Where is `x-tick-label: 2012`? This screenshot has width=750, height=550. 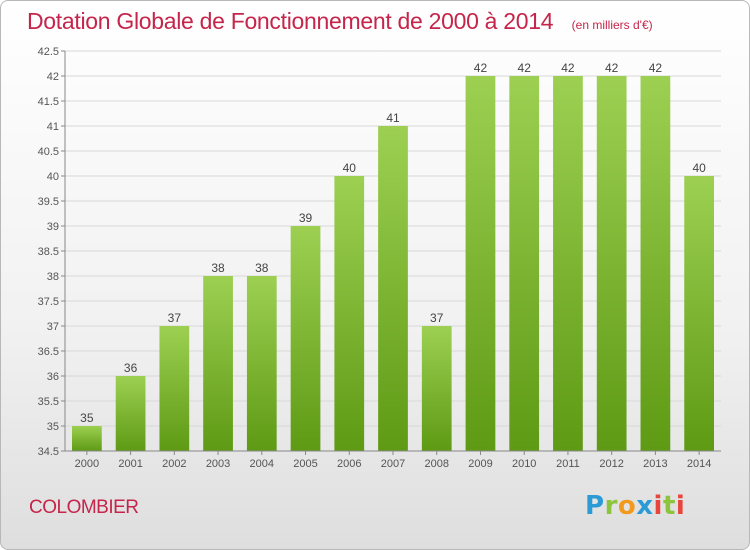 x-tick-label: 2012 is located at coordinates (611, 464).